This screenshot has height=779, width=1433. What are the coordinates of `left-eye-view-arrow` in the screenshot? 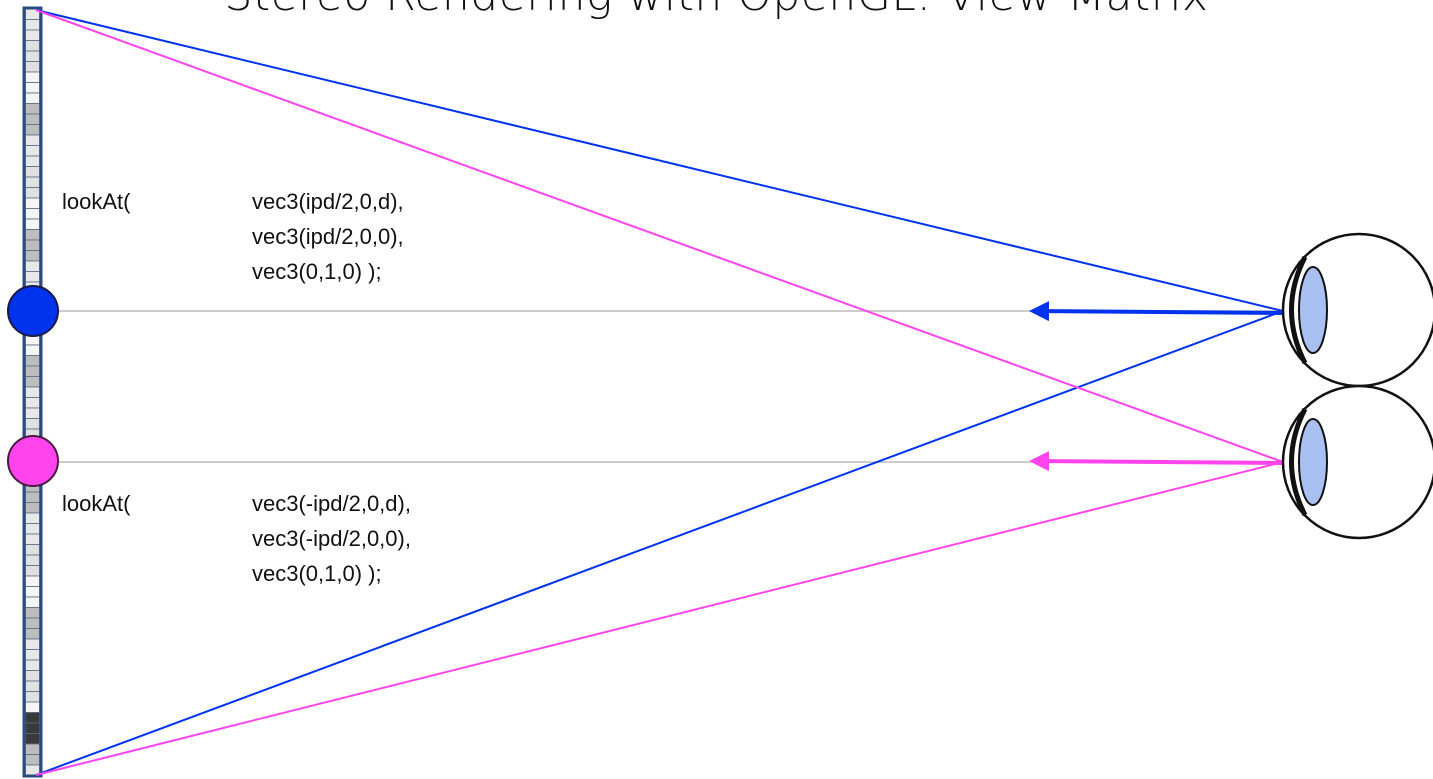 It's located at (1156, 461).